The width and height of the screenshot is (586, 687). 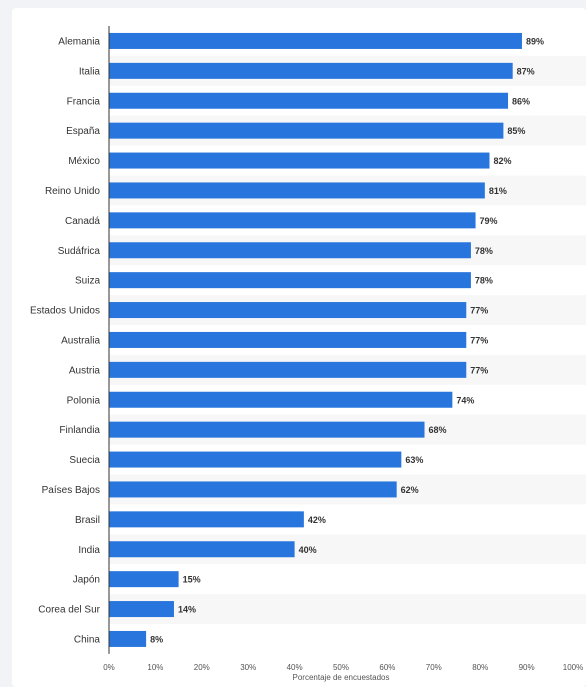 What do you see at coordinates (516, 131) in the screenshot?
I see `value-label: 85%` at bounding box center [516, 131].